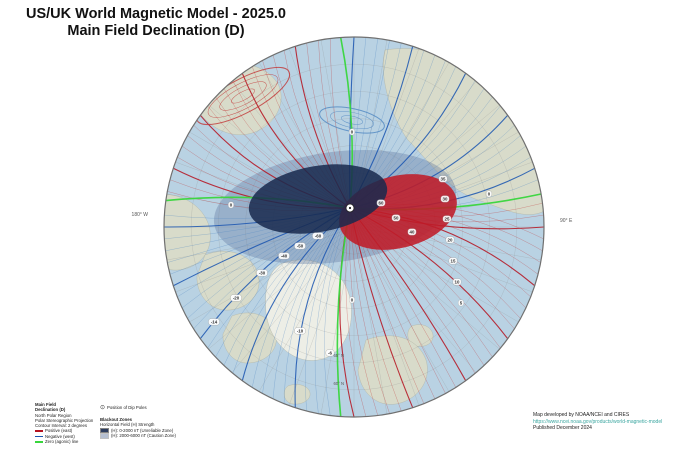 The width and height of the screenshot is (696, 464). I want to click on positive-line-swatch, so click(39, 431).